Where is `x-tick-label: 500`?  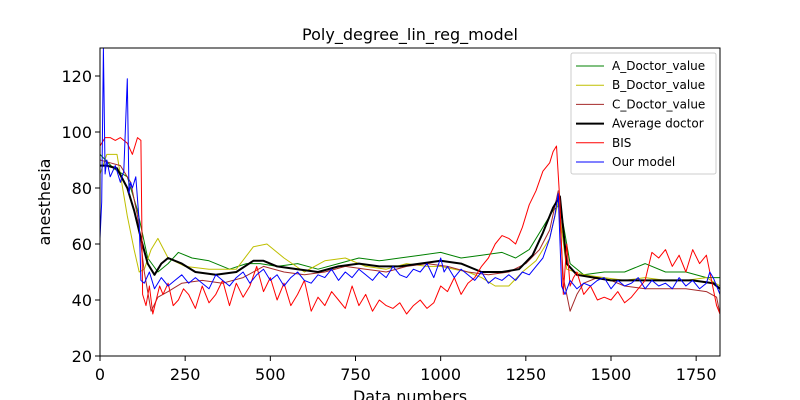
x-tick-label: 500 is located at coordinates (270, 374).